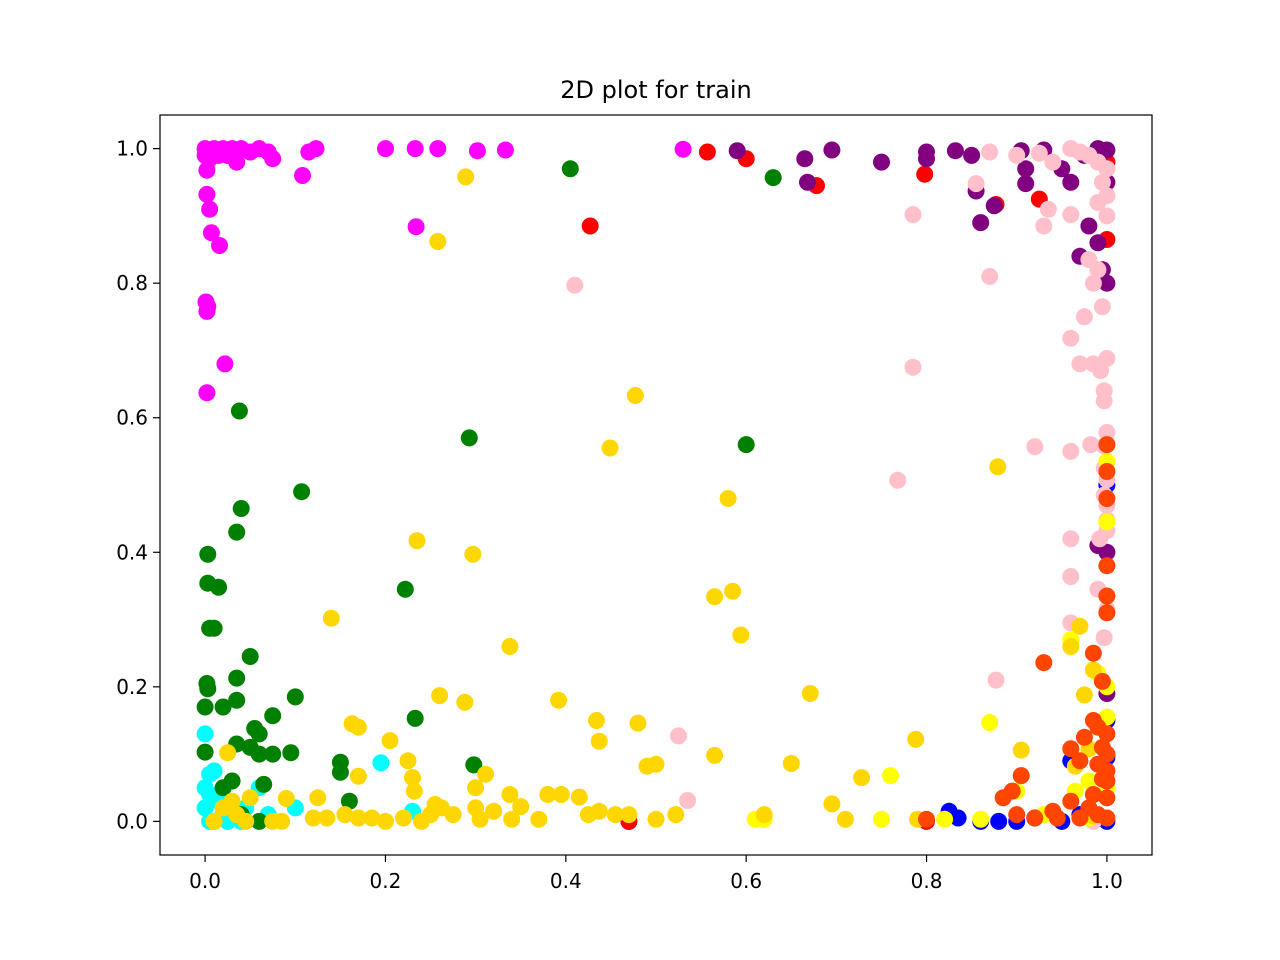 Image resolution: width=1280 pixels, height=960 pixels. Describe the element at coordinates (132, 283) in the screenshot. I see `y-tick-label: 0.8` at that location.